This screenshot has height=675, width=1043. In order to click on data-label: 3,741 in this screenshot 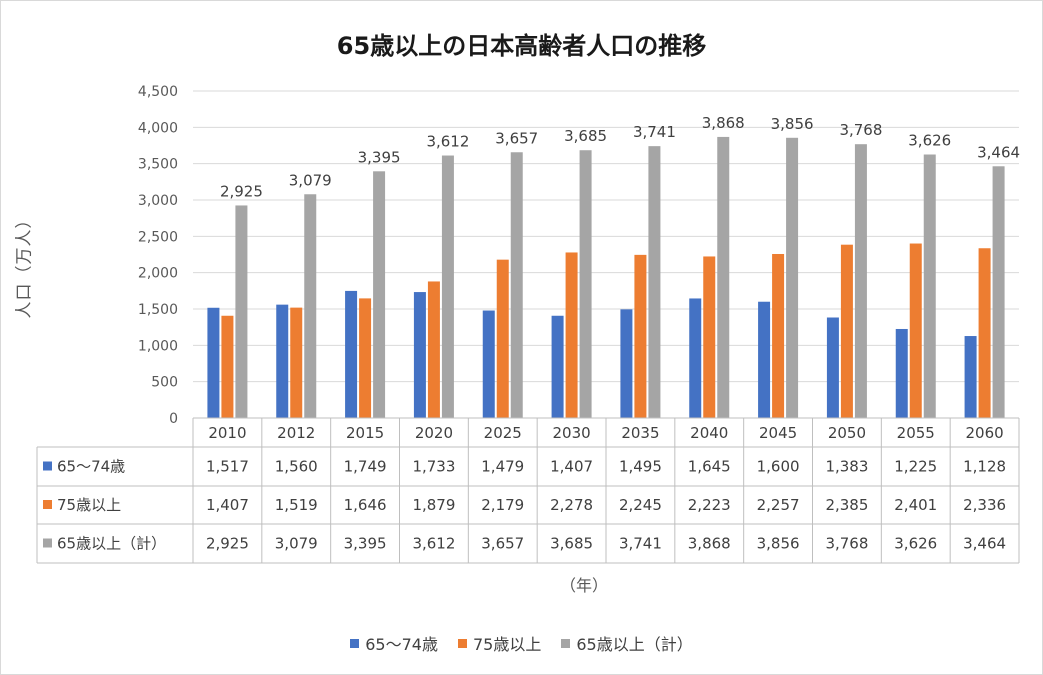, I will do `click(654, 132)`.